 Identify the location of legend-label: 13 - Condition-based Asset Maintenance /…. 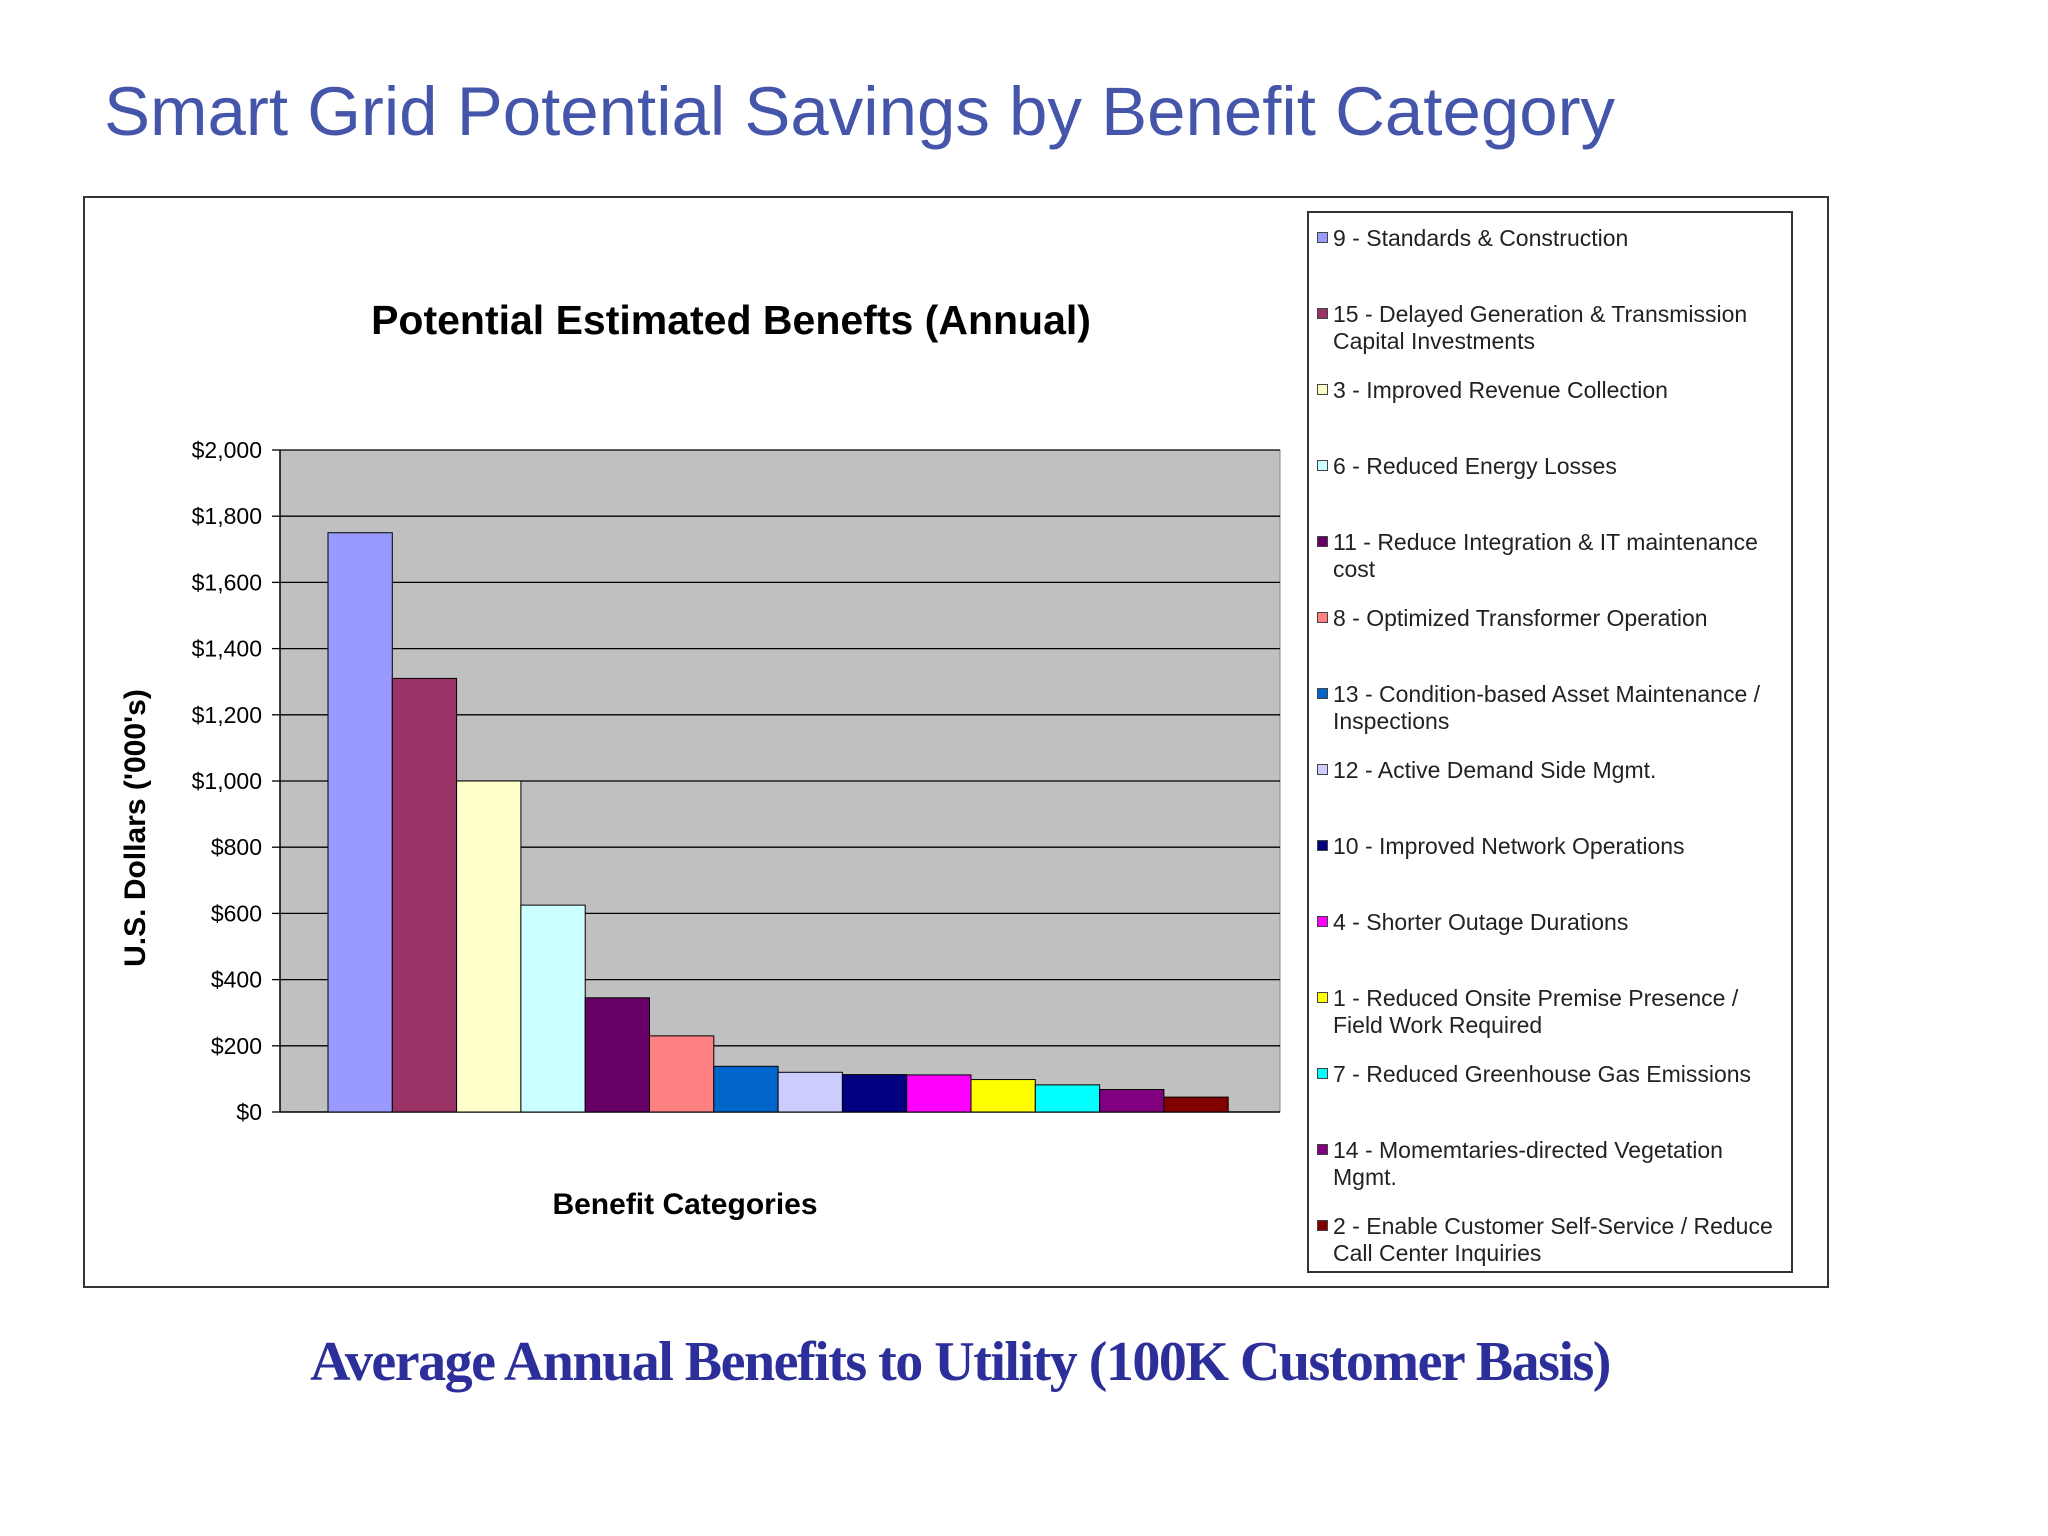
(1547, 707).